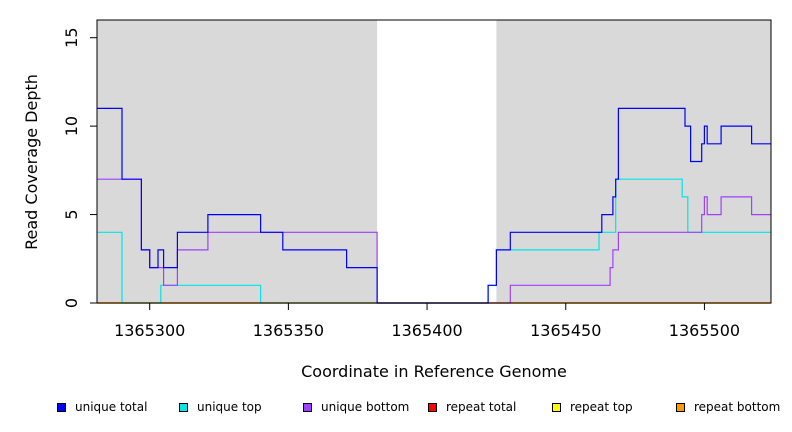 This screenshot has height=432, width=792. I want to click on legend-item-repeat-top: repeat top, so click(592, 407).